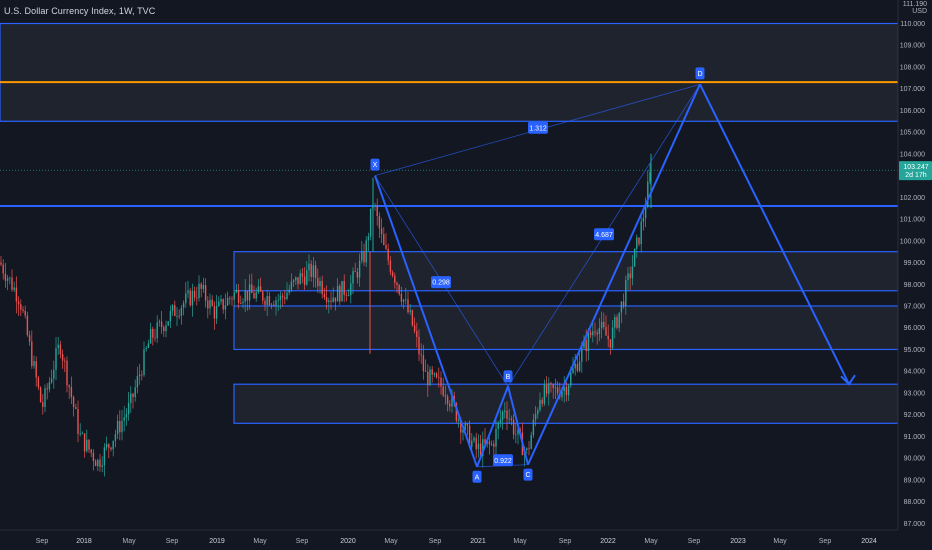 The image size is (932, 550). Describe the element at coordinates (738, 541) in the screenshot. I see `time-tick-label: 2023` at that location.